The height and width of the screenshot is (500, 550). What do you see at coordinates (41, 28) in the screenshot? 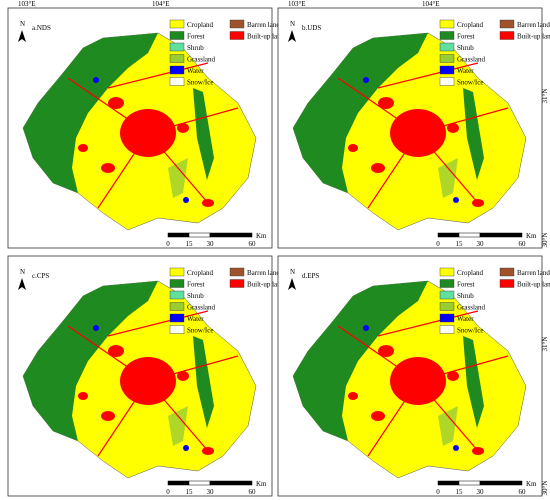
I see `panel-label: a.NDS` at bounding box center [41, 28].